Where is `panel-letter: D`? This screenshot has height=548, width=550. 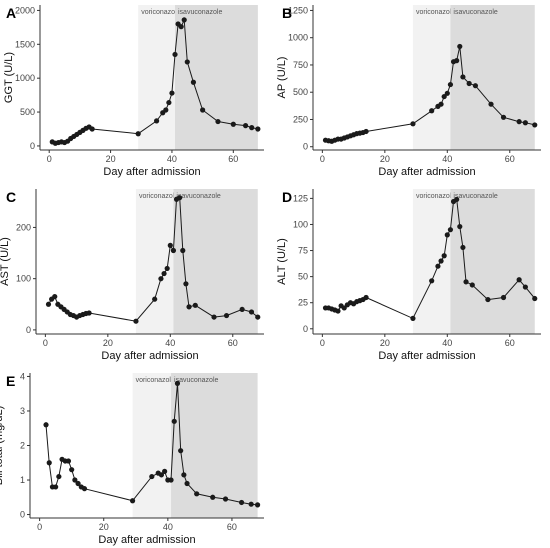 panel-letter: D is located at coordinates (287, 197).